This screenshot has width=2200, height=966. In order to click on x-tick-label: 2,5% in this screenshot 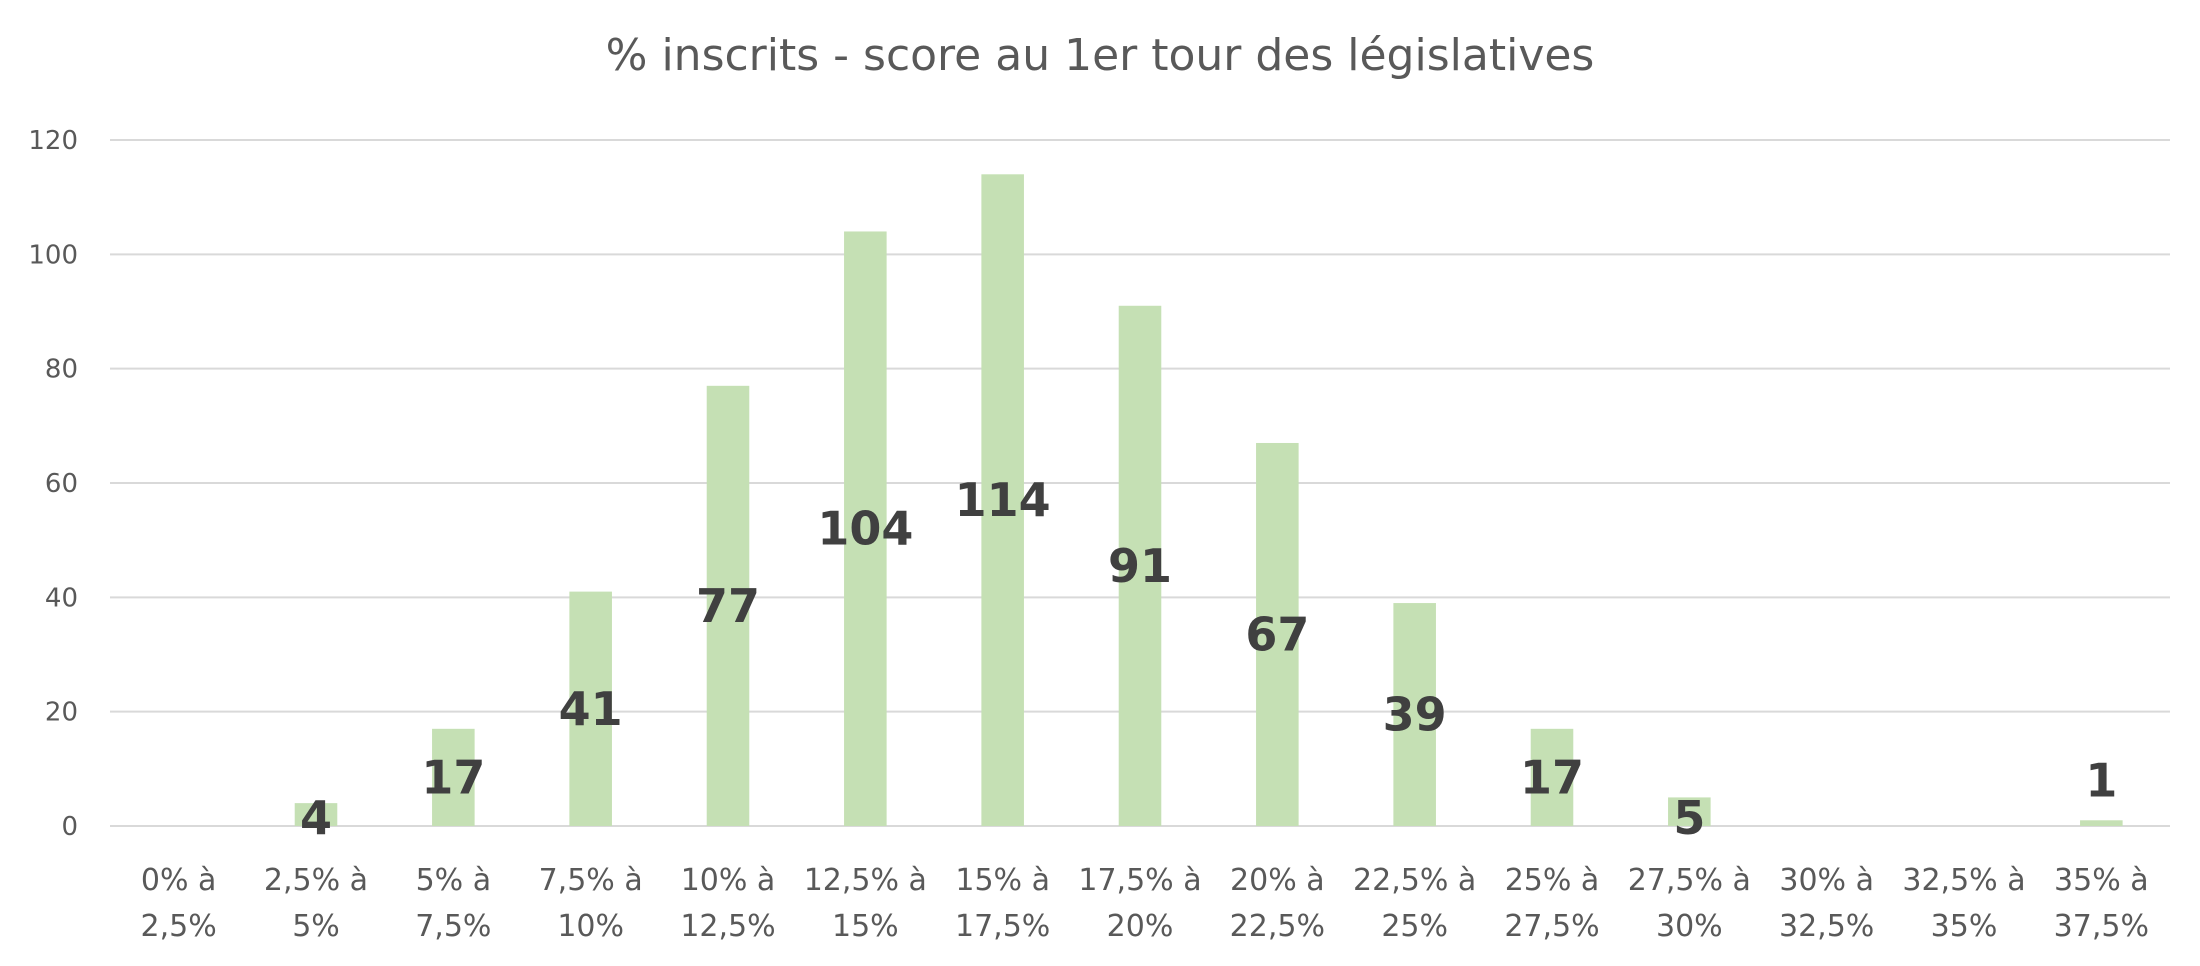, I will do `click(179, 926)`.